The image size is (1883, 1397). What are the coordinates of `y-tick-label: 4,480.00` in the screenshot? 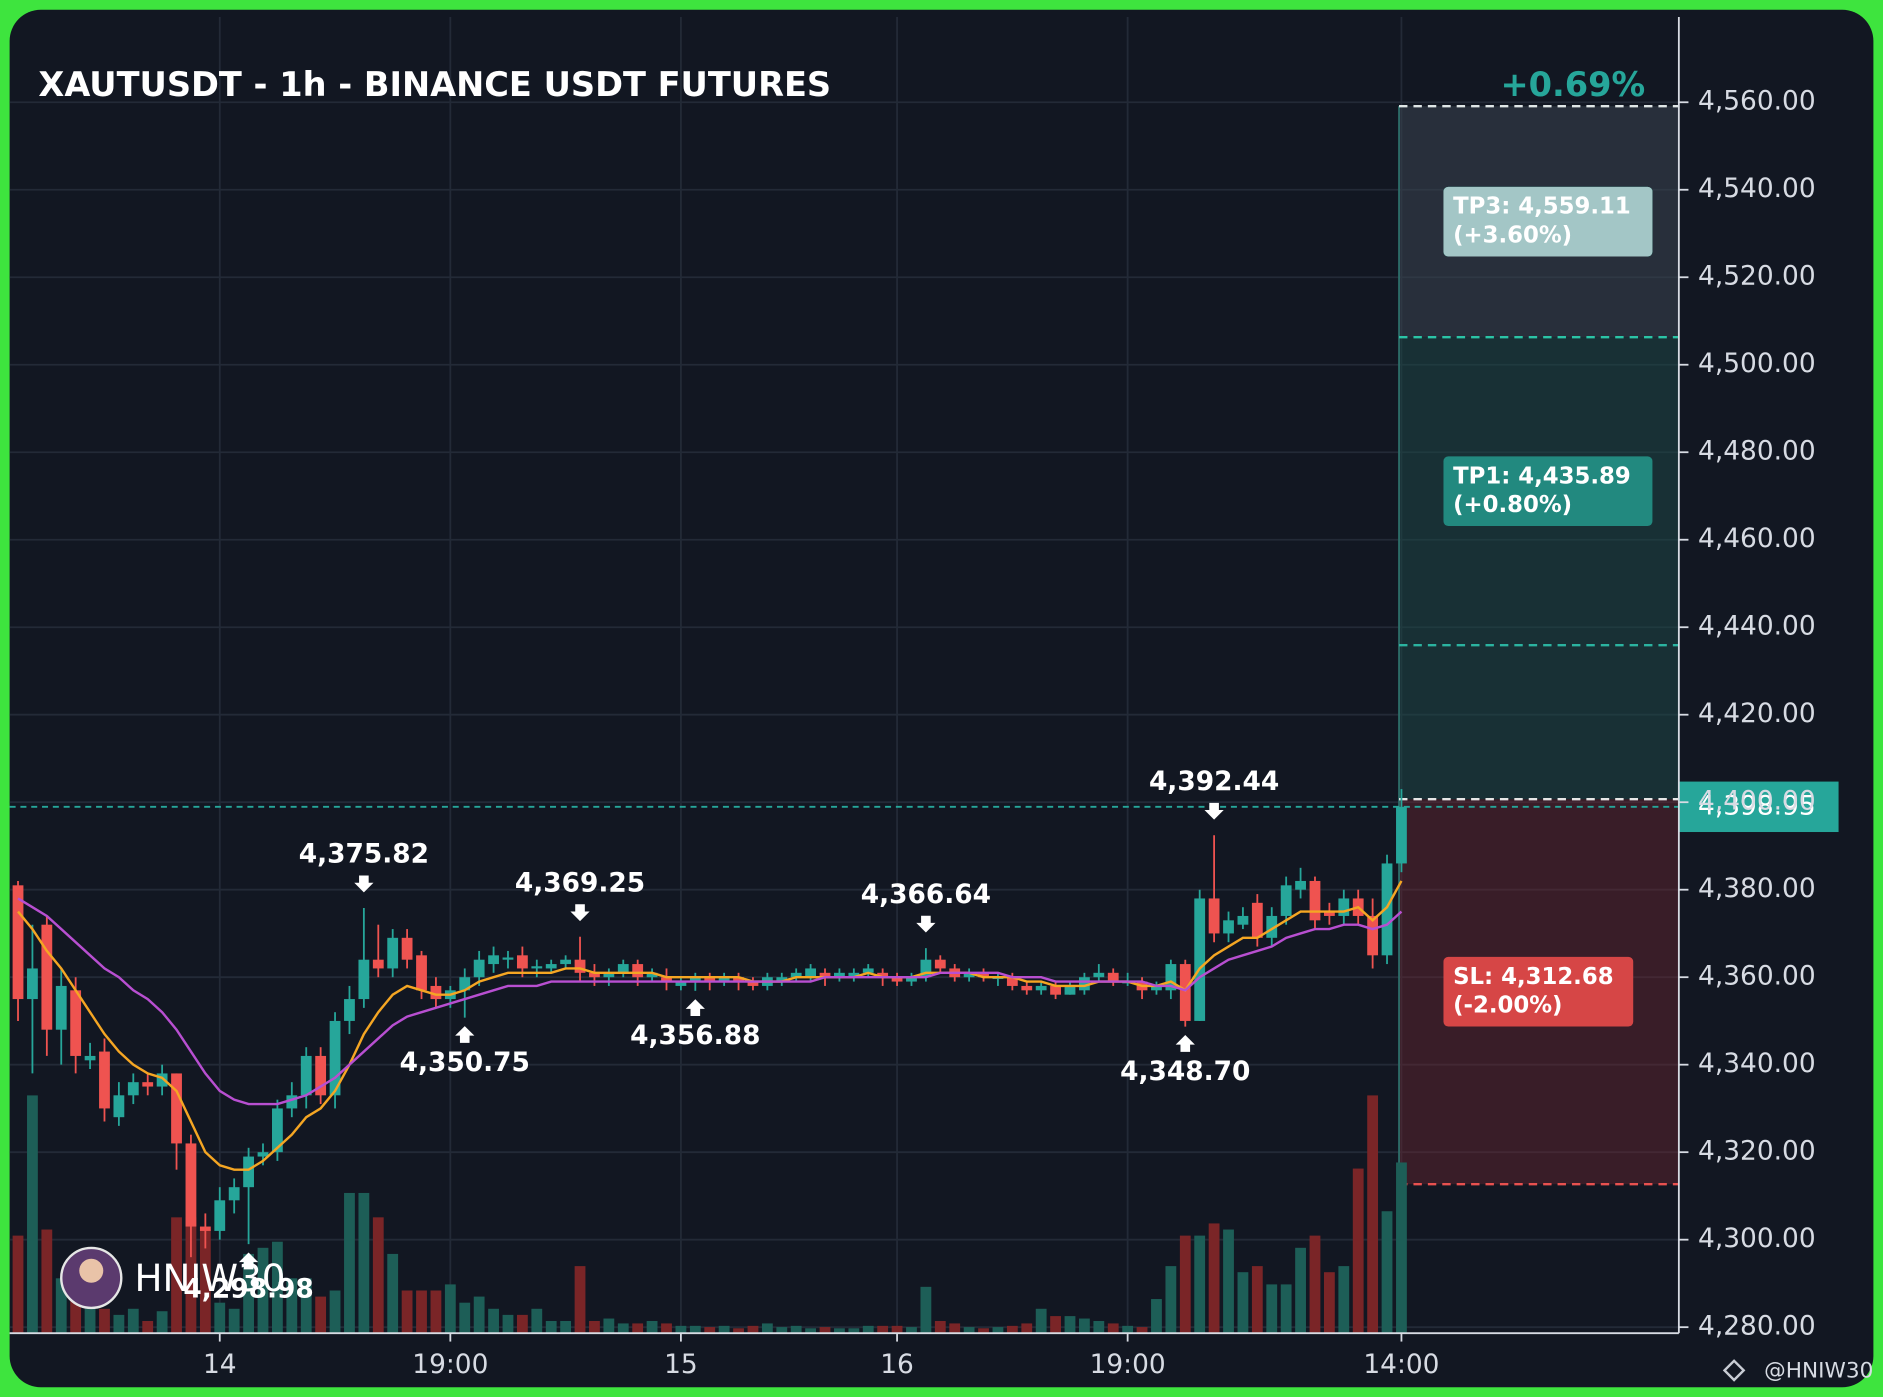 It's located at (1757, 451).